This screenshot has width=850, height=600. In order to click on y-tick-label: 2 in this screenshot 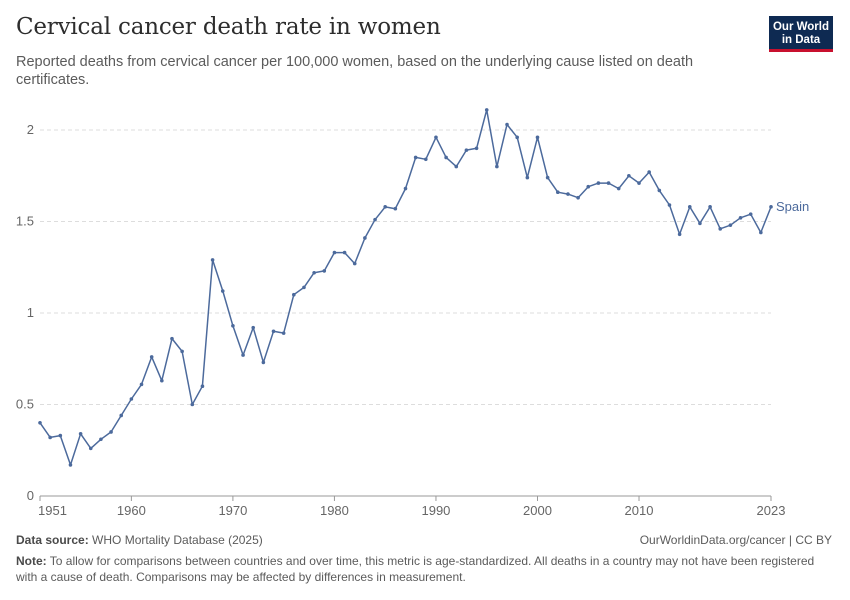, I will do `click(30, 129)`.